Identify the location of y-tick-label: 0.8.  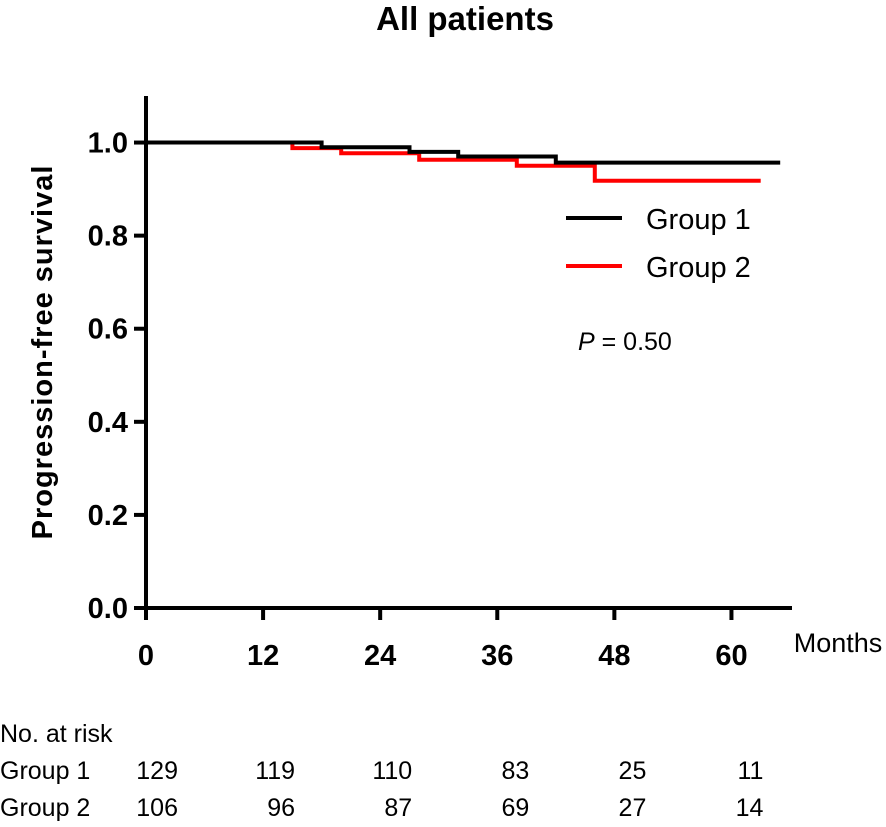
(108, 237).